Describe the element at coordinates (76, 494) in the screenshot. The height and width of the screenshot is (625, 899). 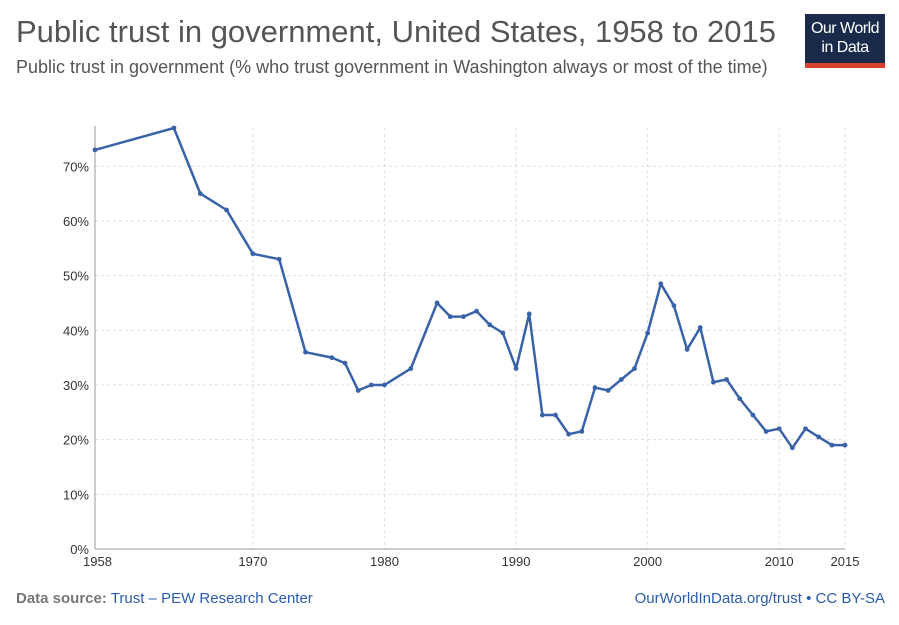
I see `y-tick-label: 10%` at that location.